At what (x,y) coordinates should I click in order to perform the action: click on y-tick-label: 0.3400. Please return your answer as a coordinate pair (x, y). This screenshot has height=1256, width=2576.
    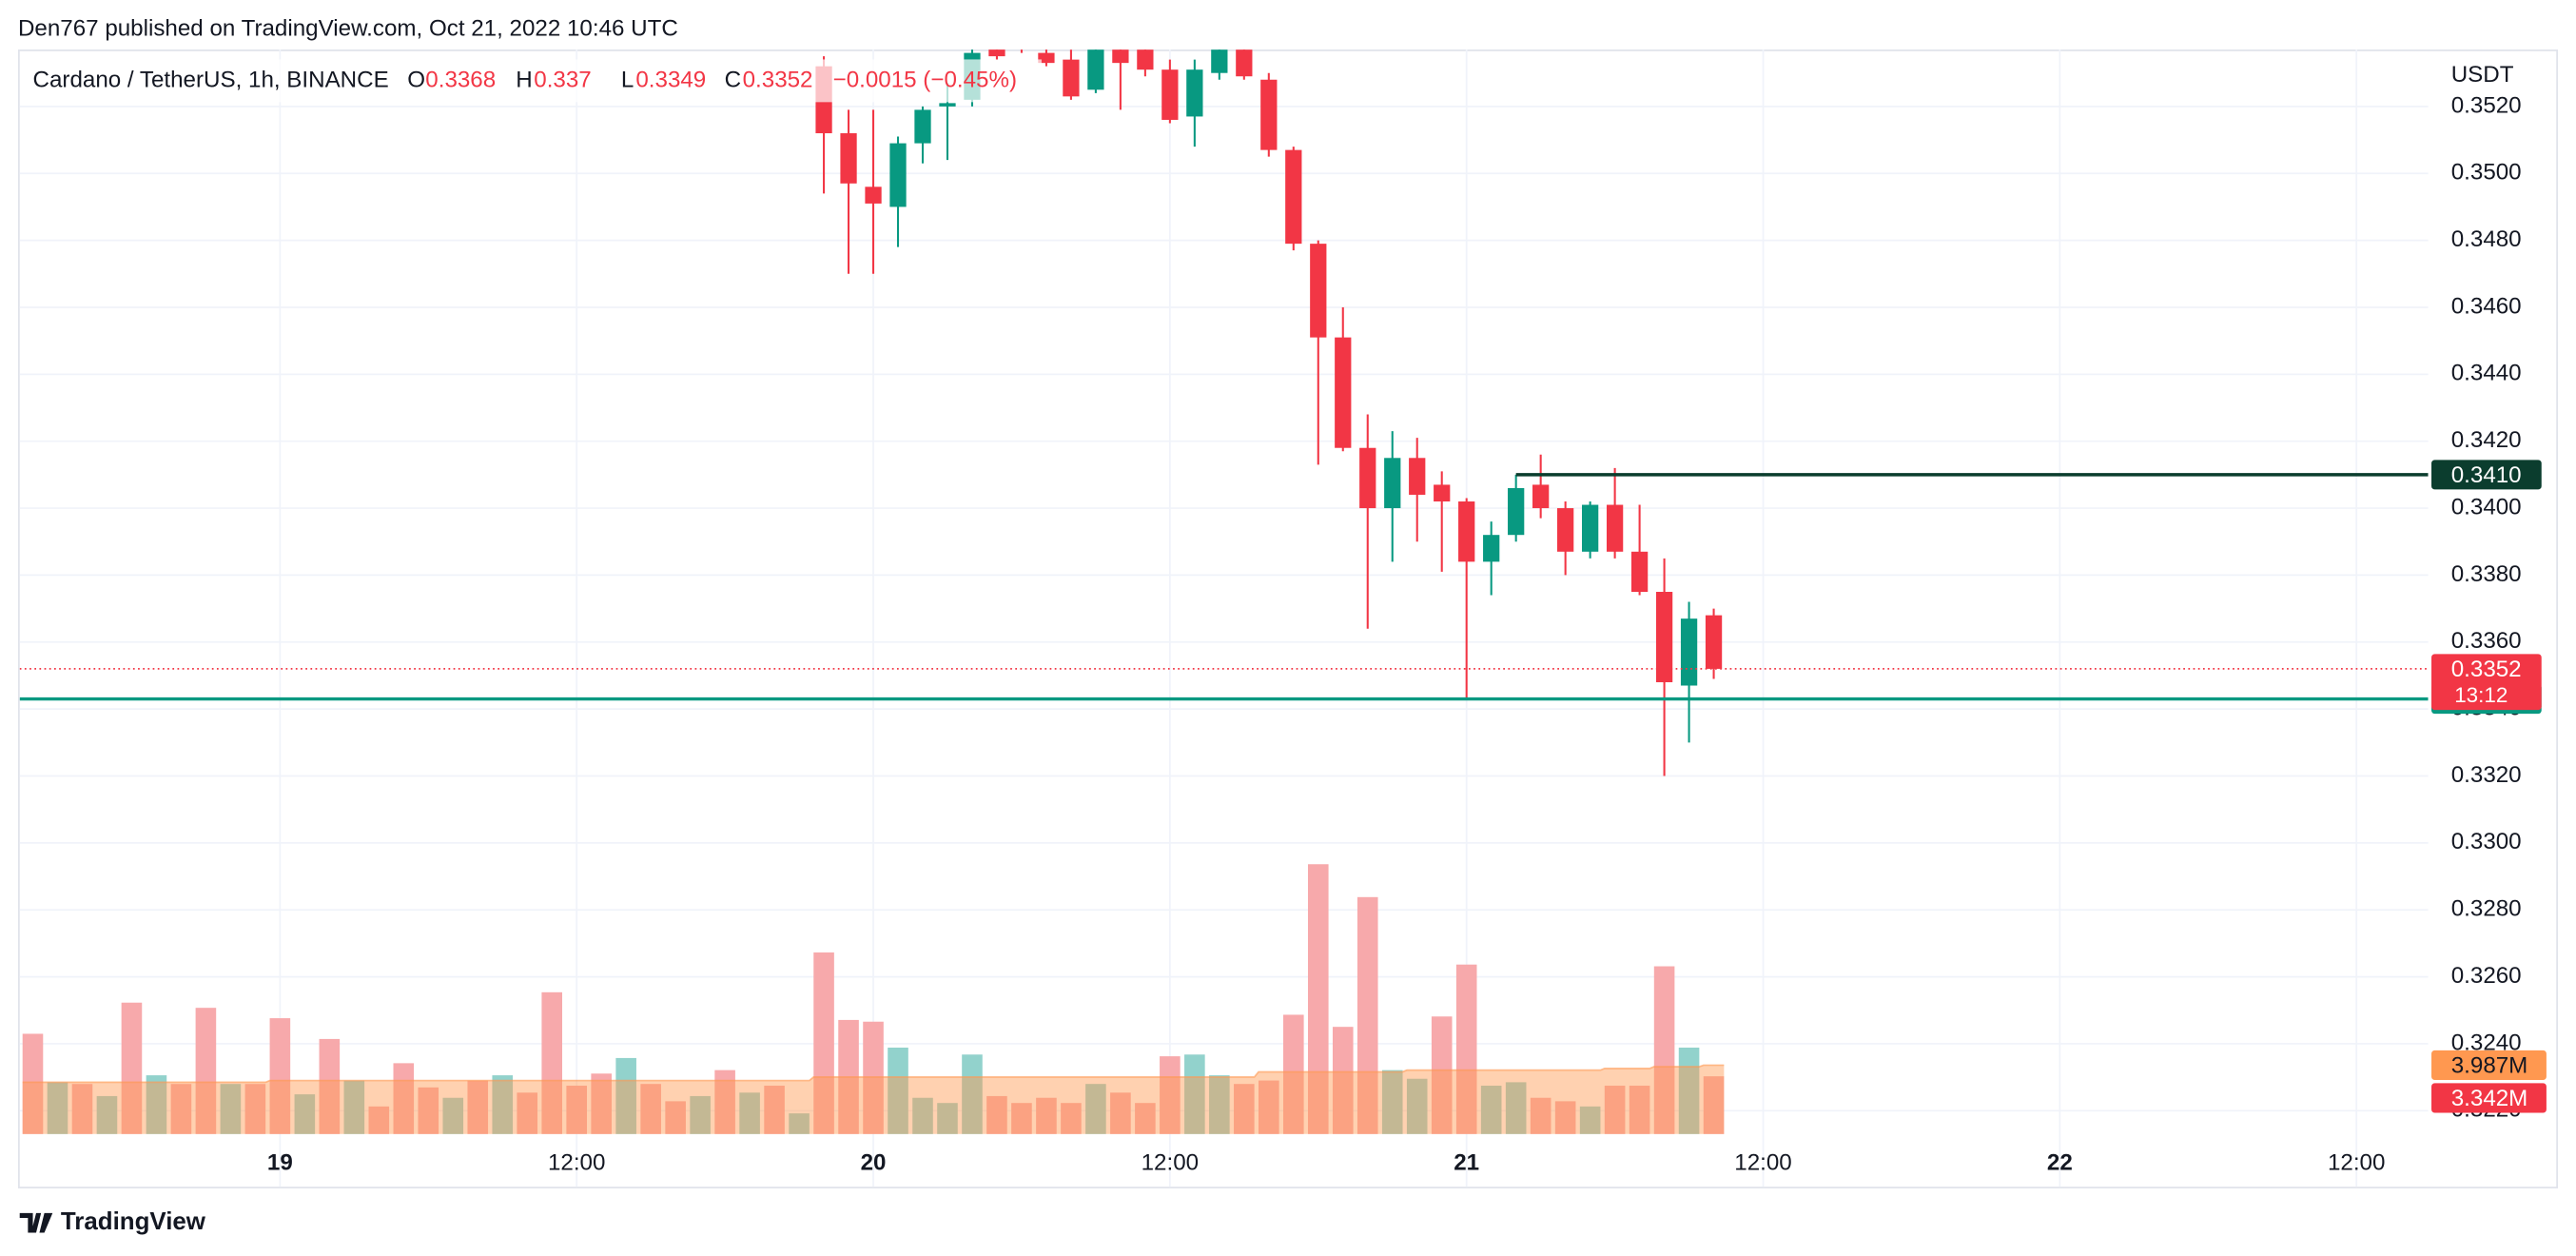
    Looking at the image, I should click on (2486, 507).